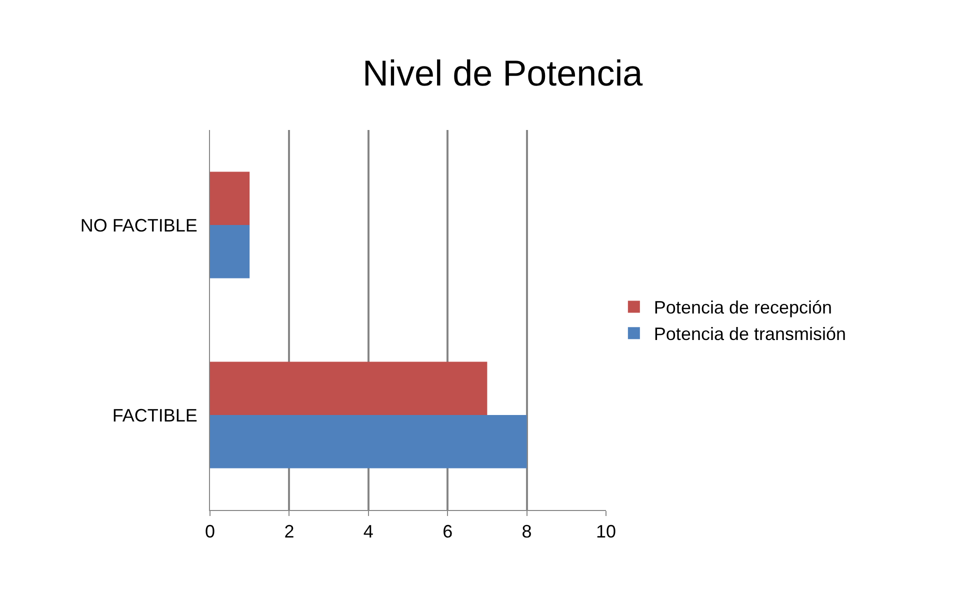  What do you see at coordinates (289, 532) in the screenshot?
I see `x-tick-label: 2` at bounding box center [289, 532].